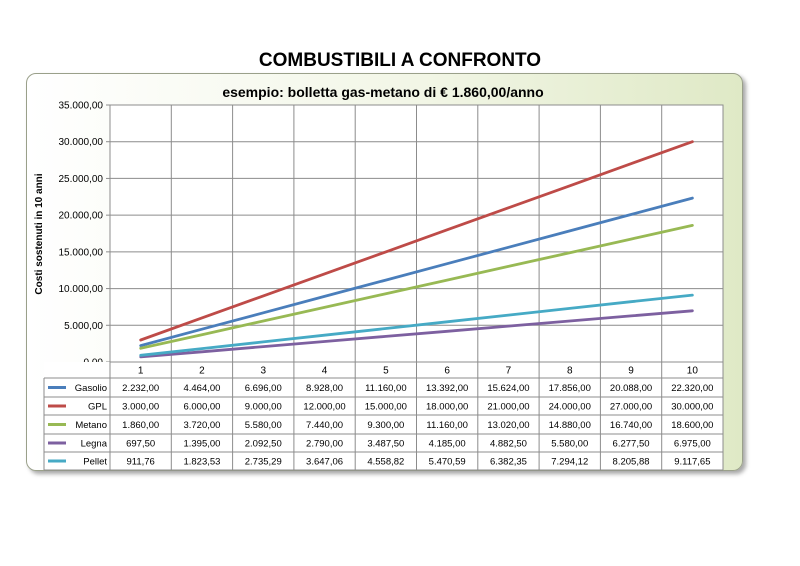  I want to click on data-label: 4.185,00, so click(447, 444).